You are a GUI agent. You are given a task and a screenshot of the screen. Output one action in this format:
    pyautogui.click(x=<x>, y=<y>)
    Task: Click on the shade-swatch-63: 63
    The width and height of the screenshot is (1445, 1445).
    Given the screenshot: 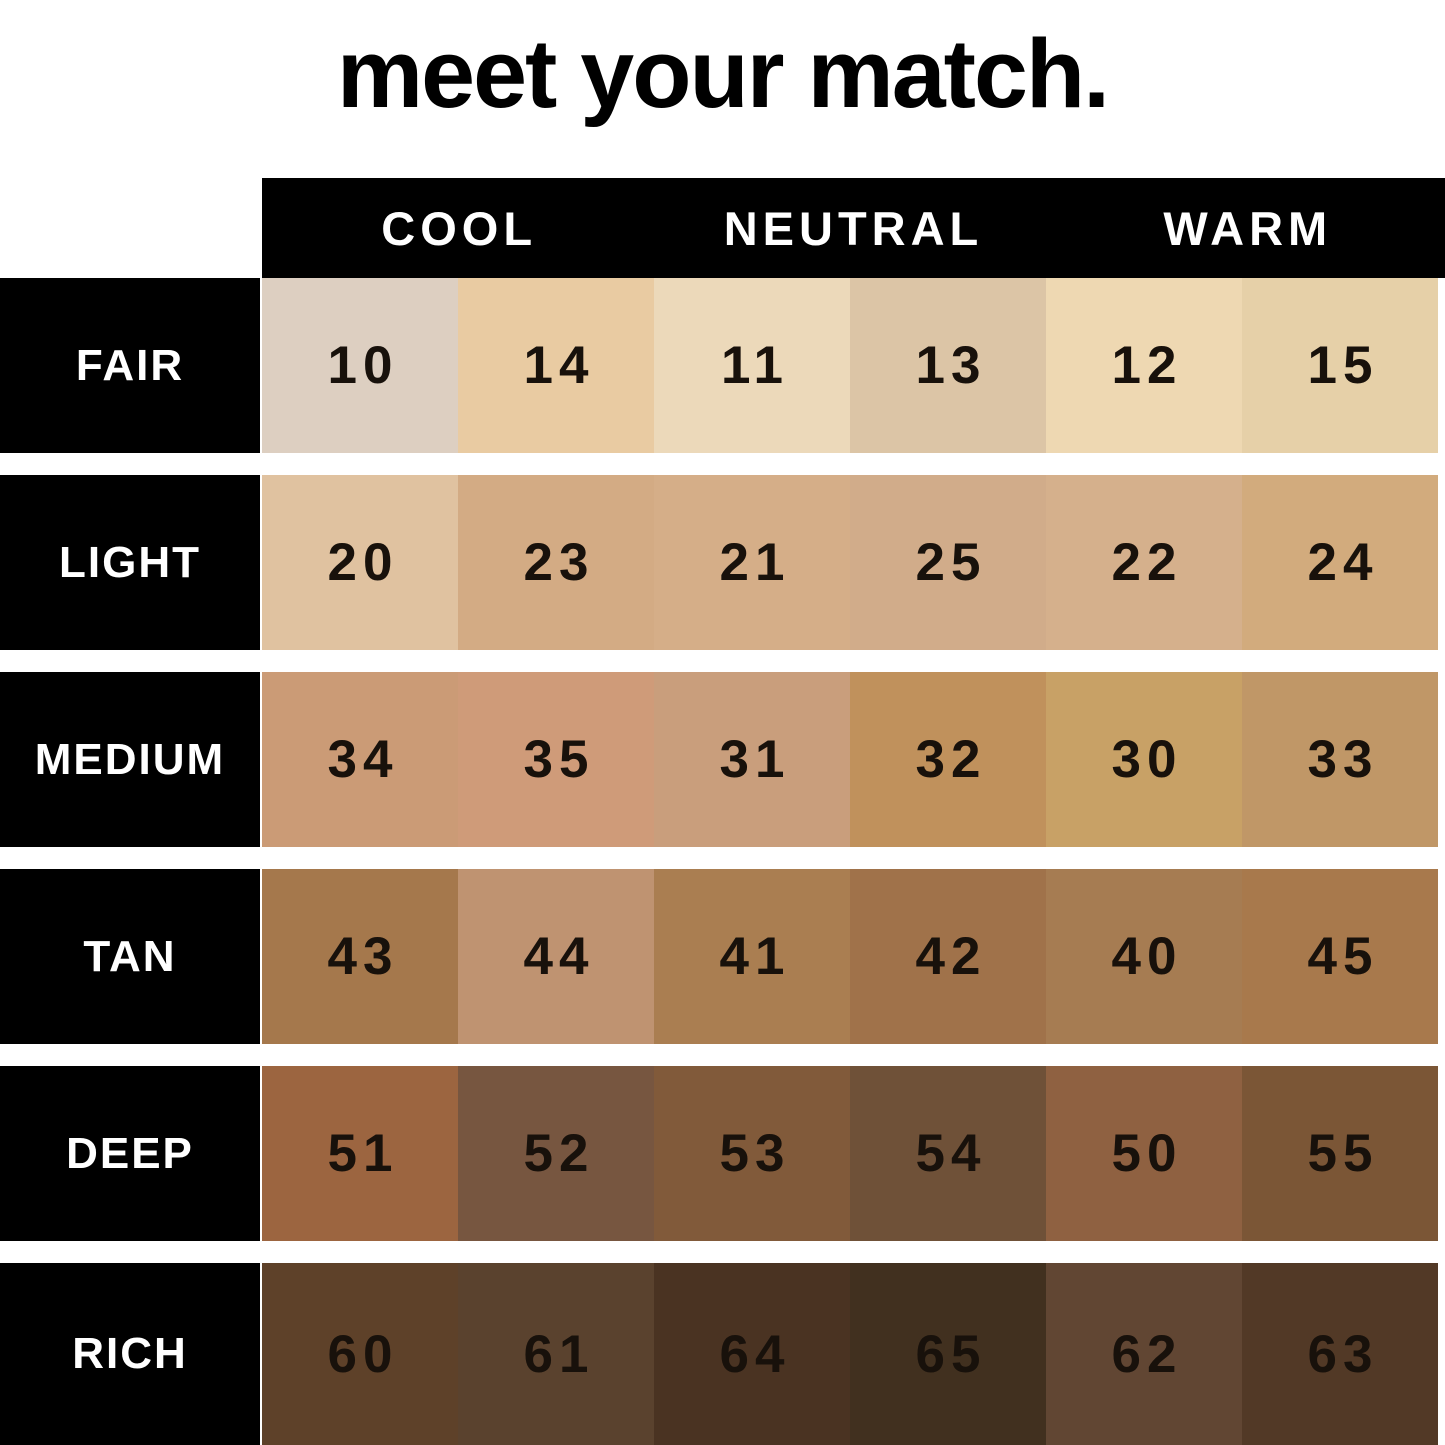 What is the action you would take?
    pyautogui.click(x=1340, y=1354)
    